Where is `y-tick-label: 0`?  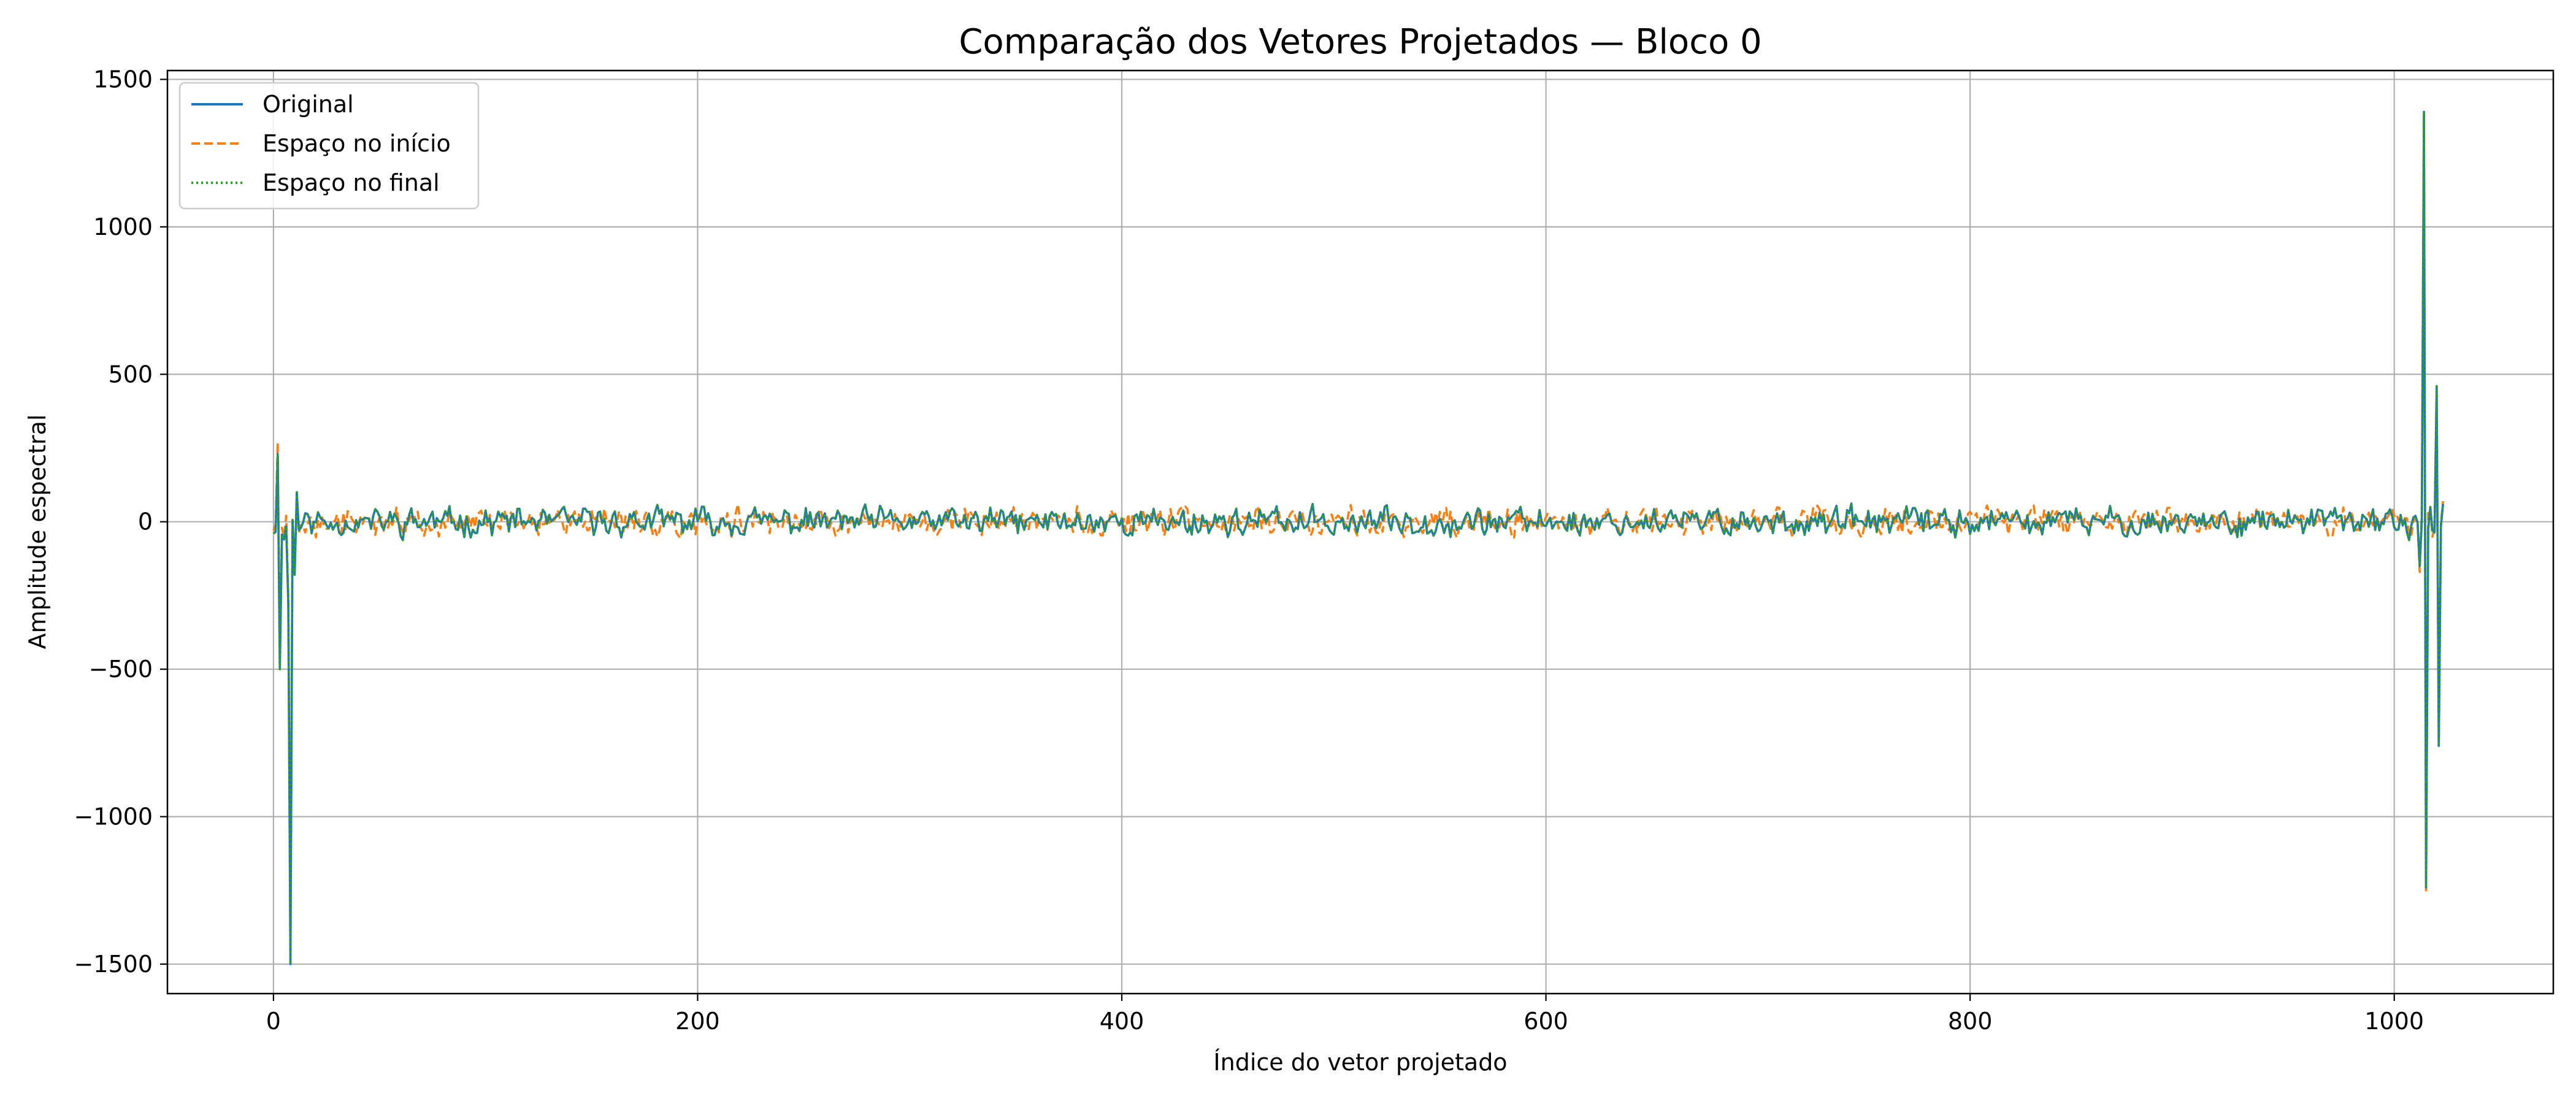 y-tick-label: 0 is located at coordinates (145, 521).